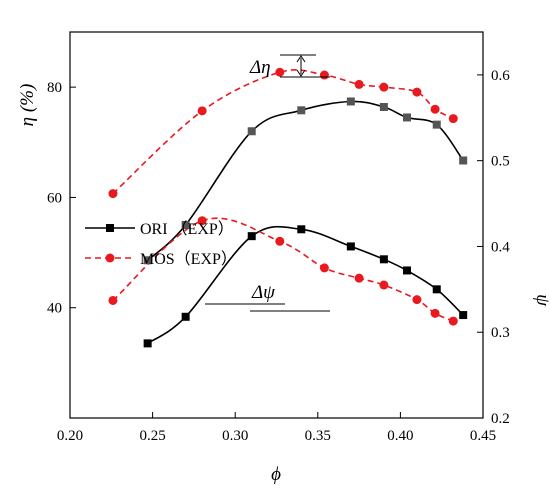 The width and height of the screenshot is (550, 499). Describe the element at coordinates (260, 67) in the screenshot. I see `delta-eta-label: Δη` at that location.